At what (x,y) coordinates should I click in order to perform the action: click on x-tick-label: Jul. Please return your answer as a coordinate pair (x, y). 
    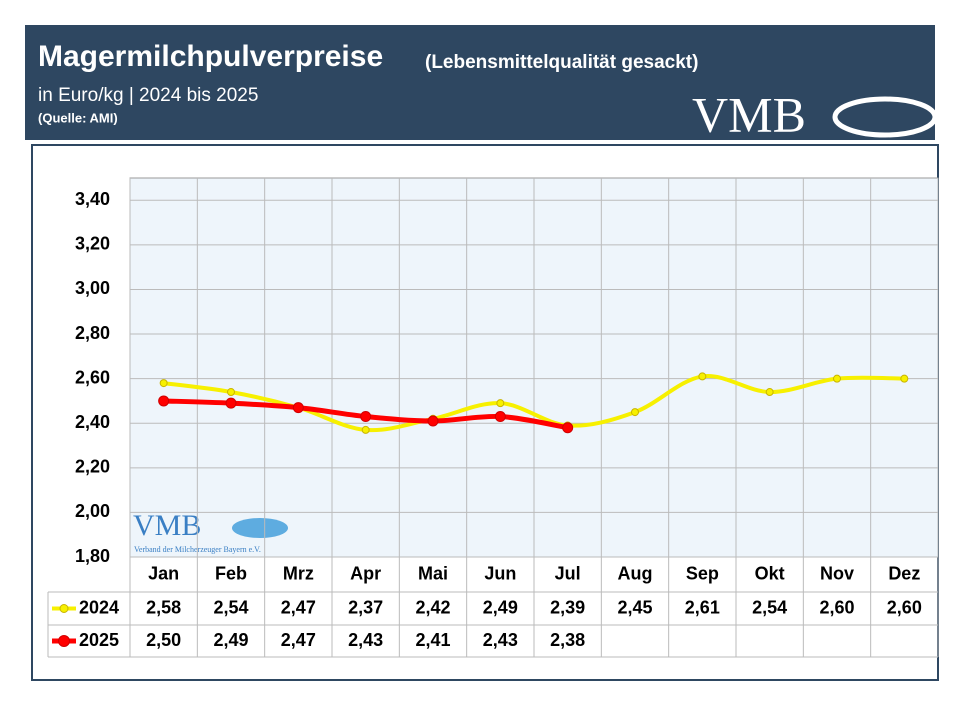
    Looking at the image, I should click on (568, 573).